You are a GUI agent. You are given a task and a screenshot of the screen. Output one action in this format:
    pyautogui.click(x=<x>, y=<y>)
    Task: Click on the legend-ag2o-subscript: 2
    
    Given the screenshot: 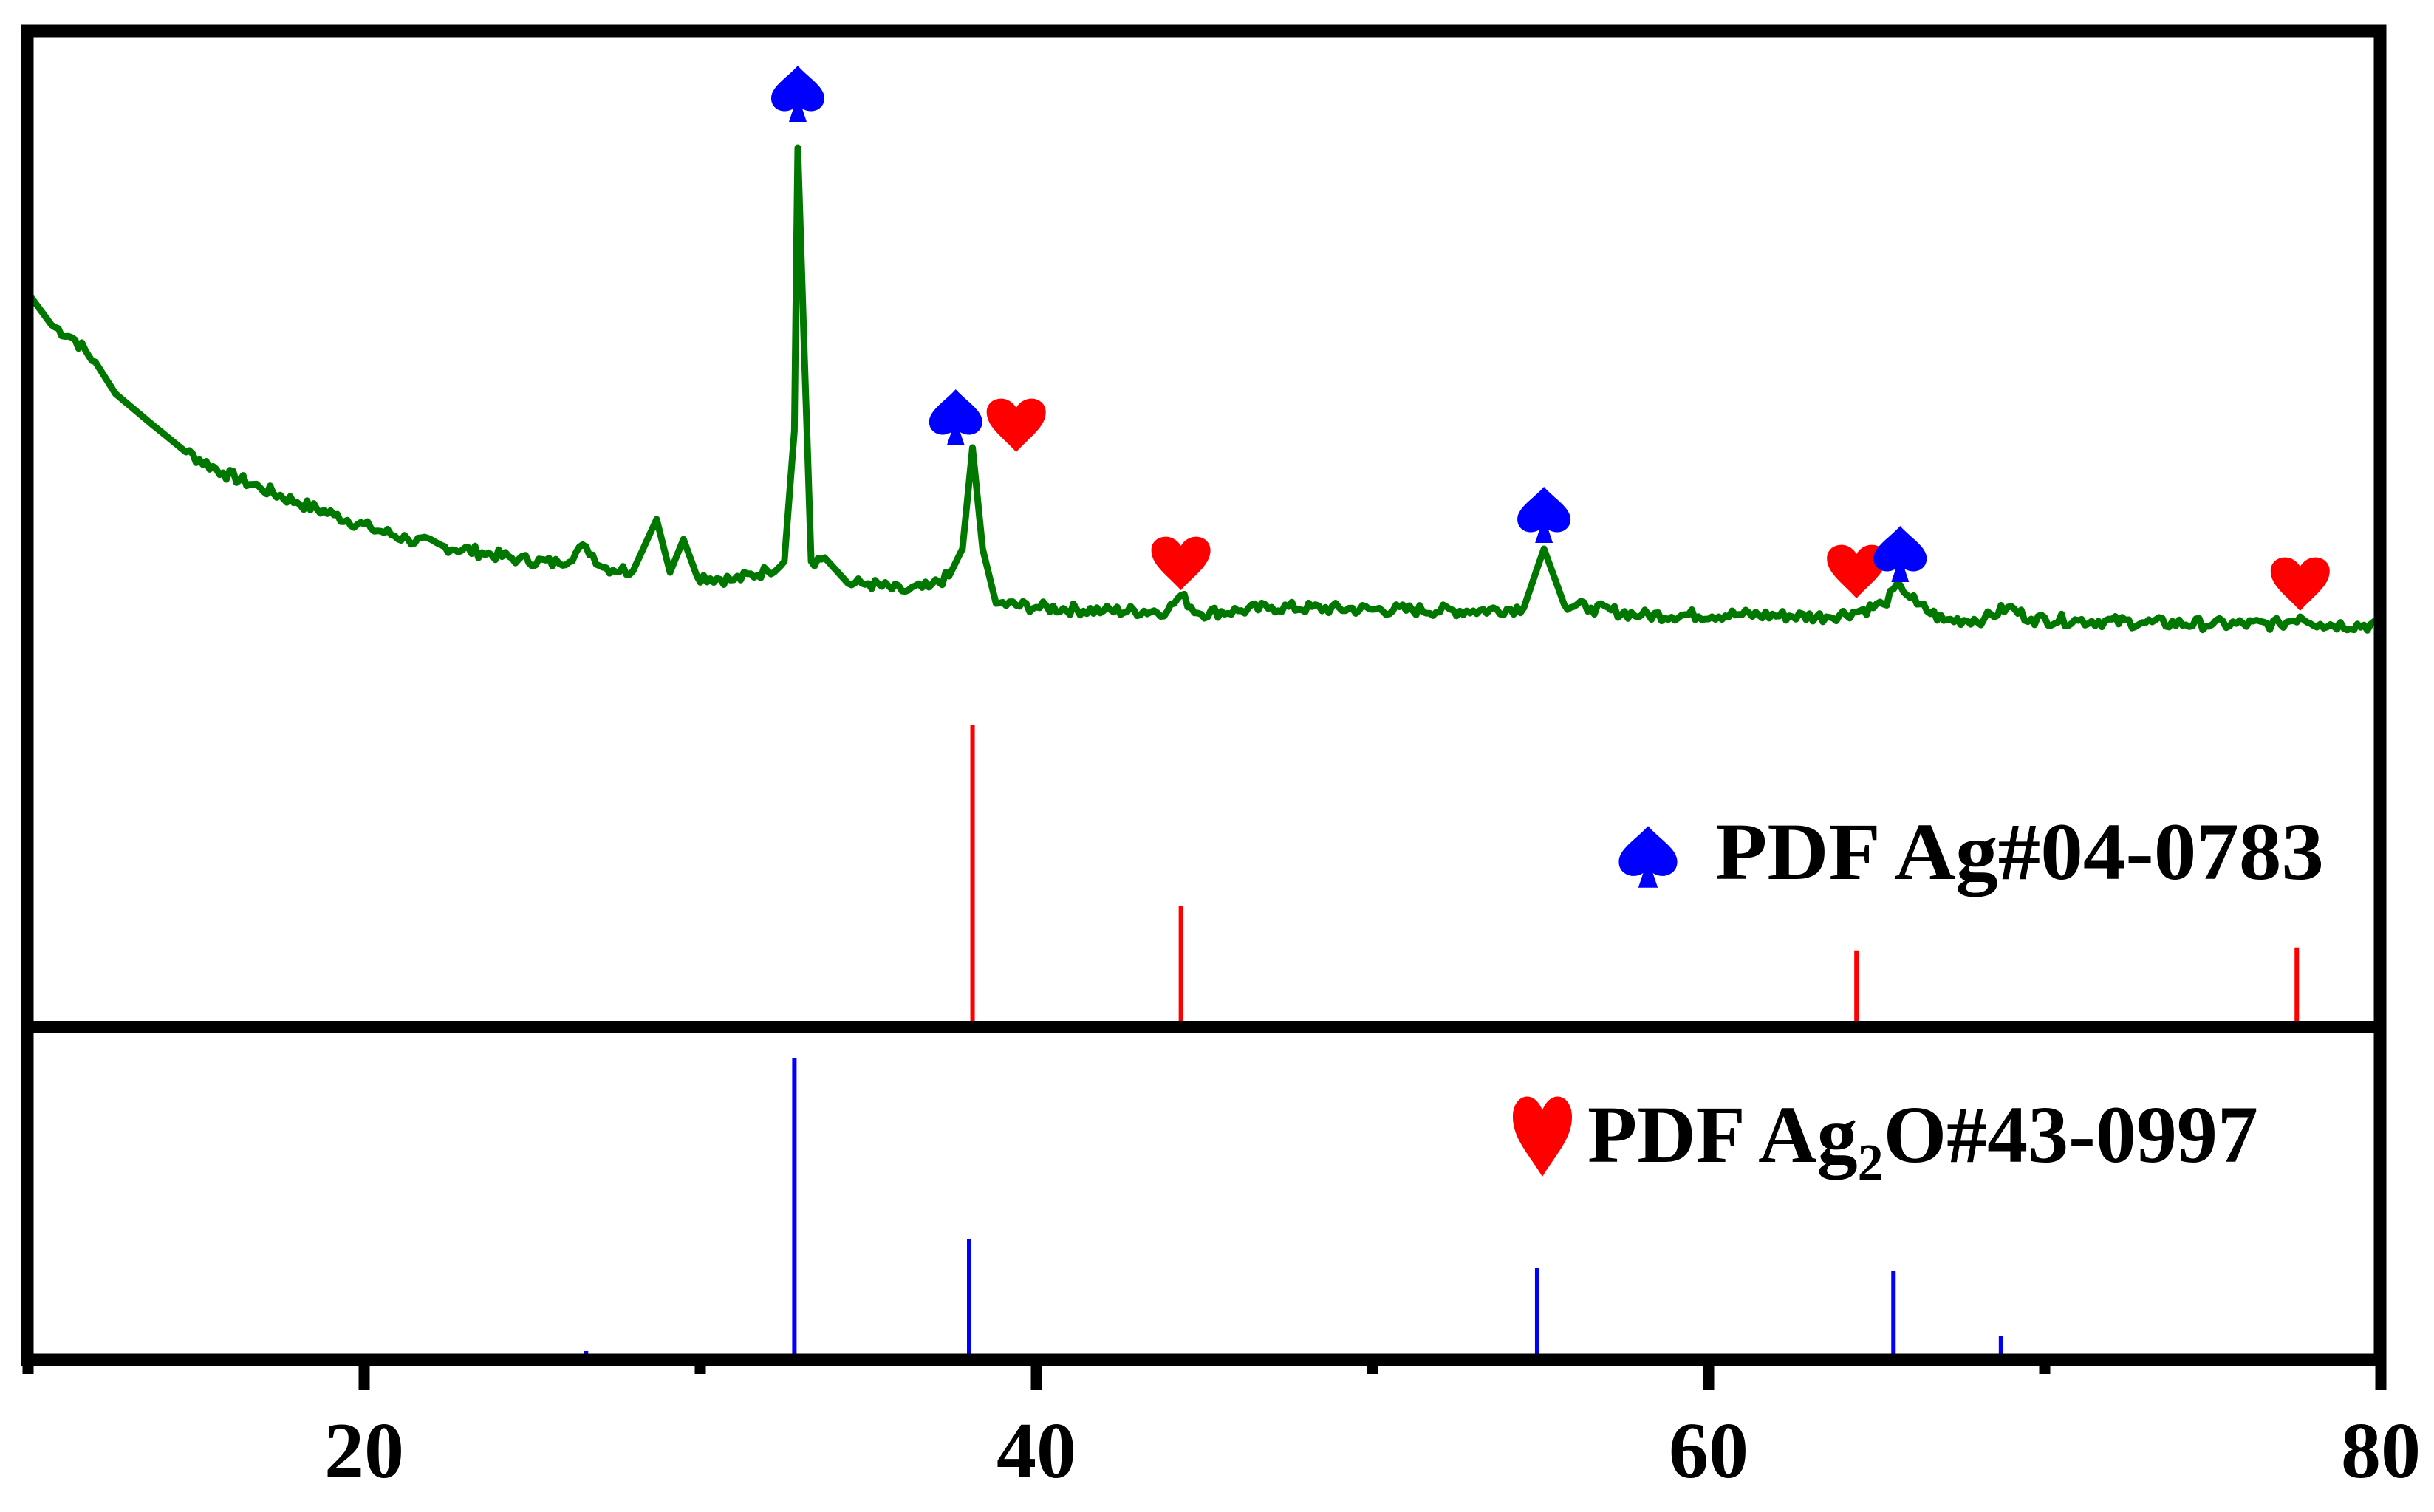 What is the action you would take?
    pyautogui.click(x=1871, y=1163)
    